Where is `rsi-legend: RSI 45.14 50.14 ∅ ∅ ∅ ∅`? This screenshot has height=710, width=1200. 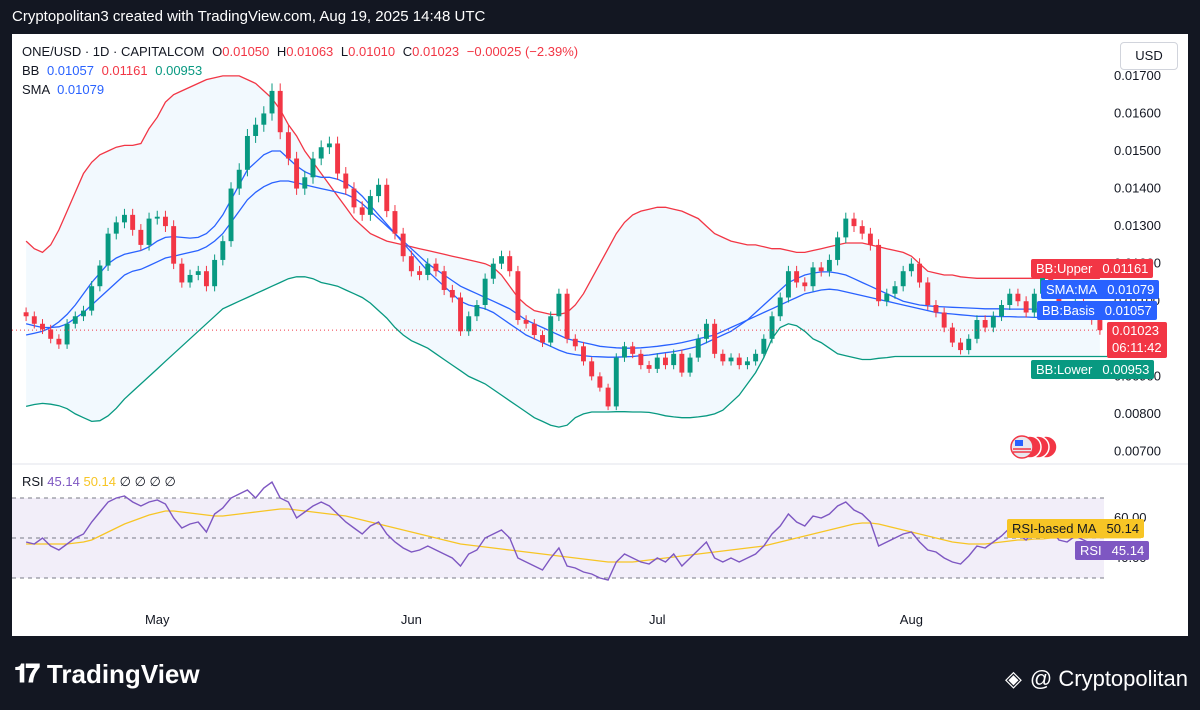
rsi-legend: RSI 45.14 50.14 ∅ ∅ ∅ ∅ is located at coordinates (99, 482).